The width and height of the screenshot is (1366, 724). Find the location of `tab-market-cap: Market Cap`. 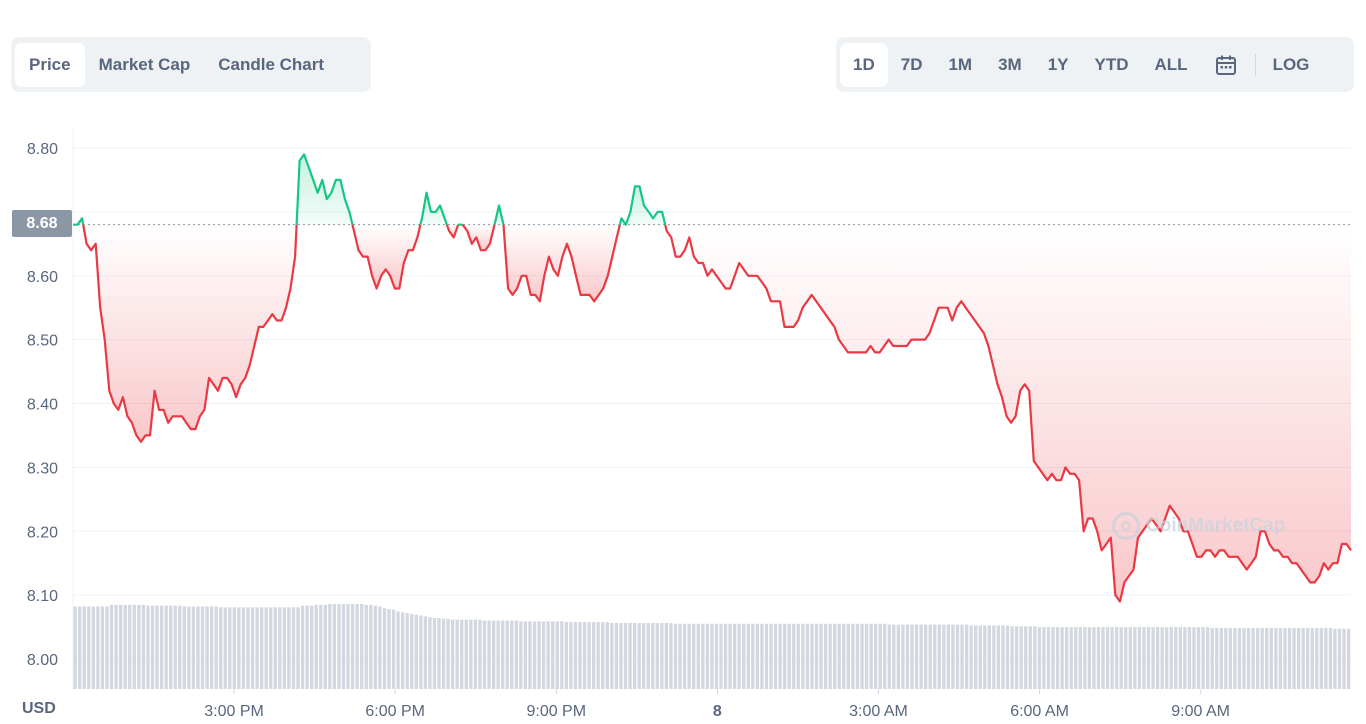

tab-market-cap: Market Cap is located at coordinates (144, 64).